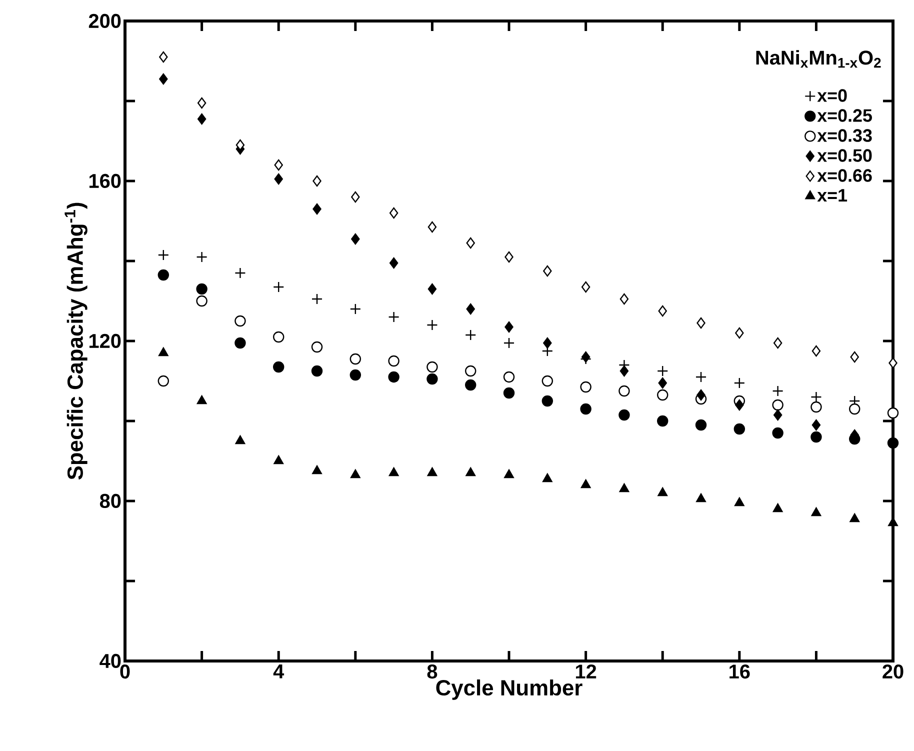 The image size is (914, 751). I want to click on x-tick-label: 4, so click(278, 671).